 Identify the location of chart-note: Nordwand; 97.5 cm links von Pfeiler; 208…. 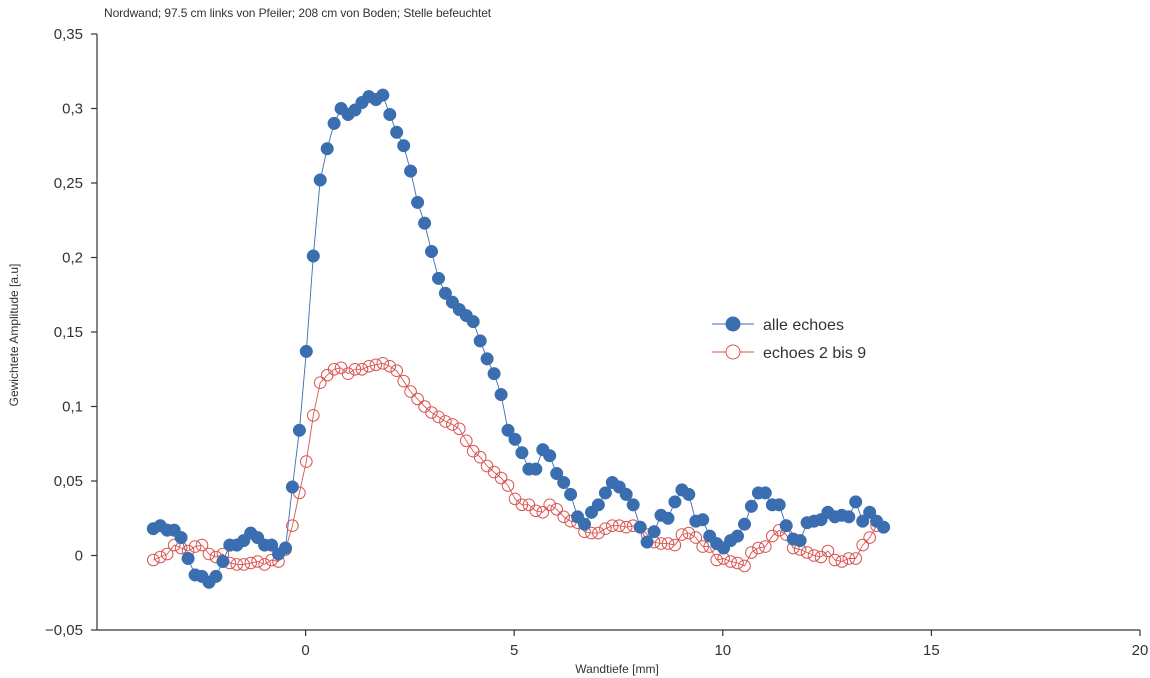
(298, 13).